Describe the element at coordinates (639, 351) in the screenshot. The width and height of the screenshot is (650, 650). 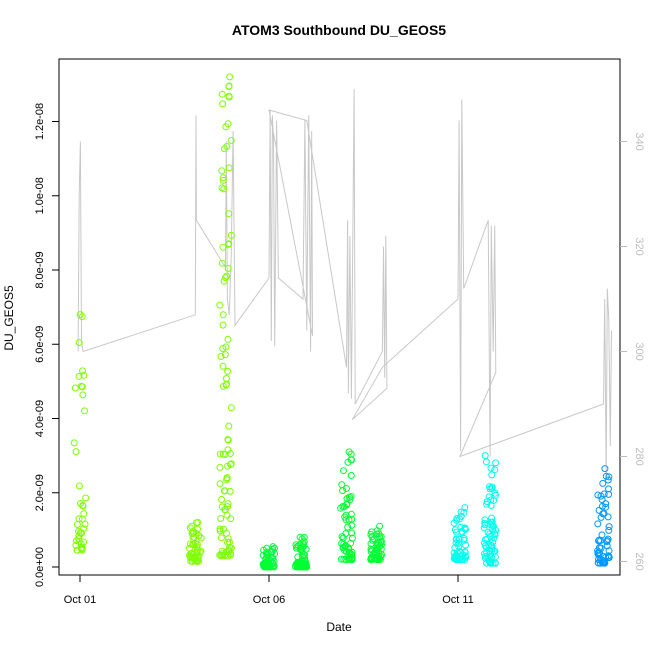
I see `y2-tick-label: 300` at that location.